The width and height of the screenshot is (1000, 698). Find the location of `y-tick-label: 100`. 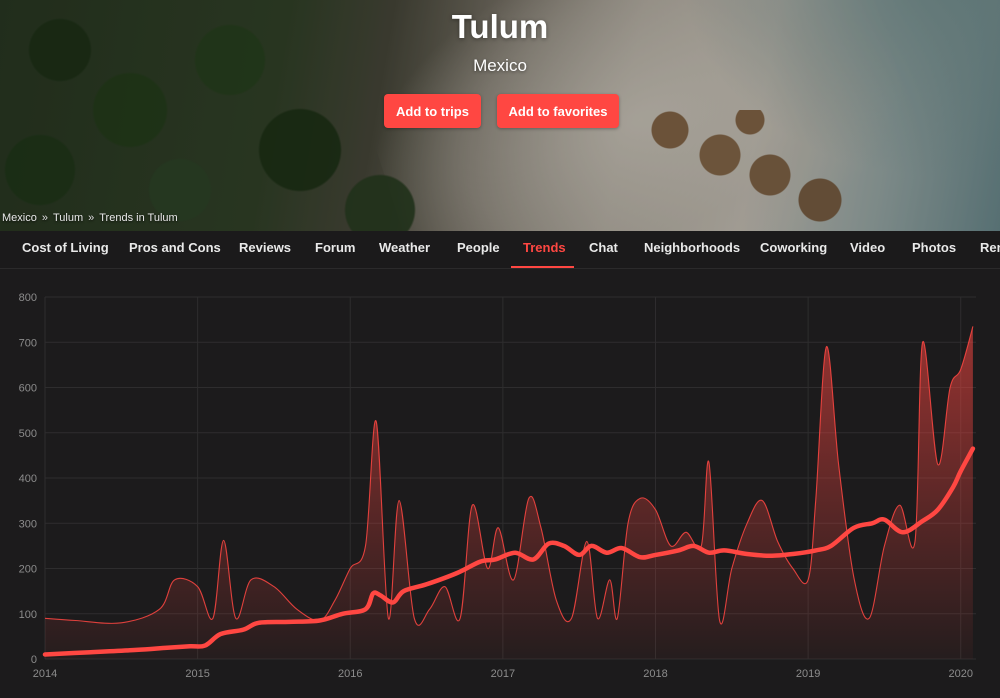

y-tick-label: 100 is located at coordinates (28, 615).